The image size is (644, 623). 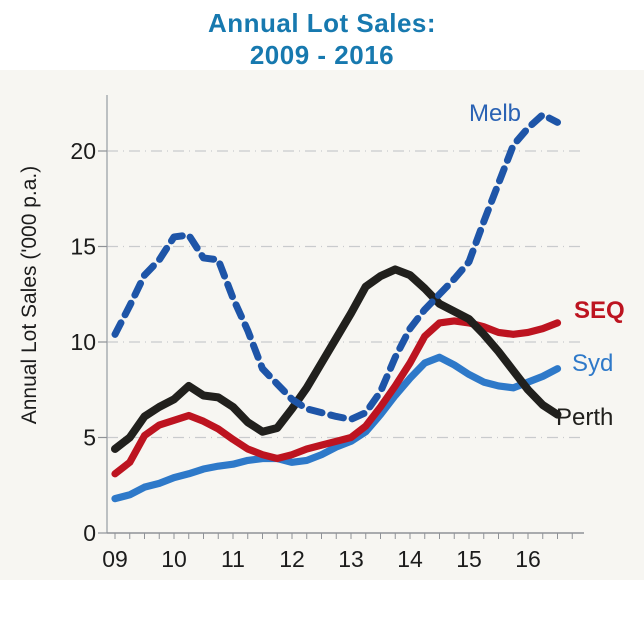 What do you see at coordinates (83, 151) in the screenshot?
I see `y-tick-label-20: 20` at bounding box center [83, 151].